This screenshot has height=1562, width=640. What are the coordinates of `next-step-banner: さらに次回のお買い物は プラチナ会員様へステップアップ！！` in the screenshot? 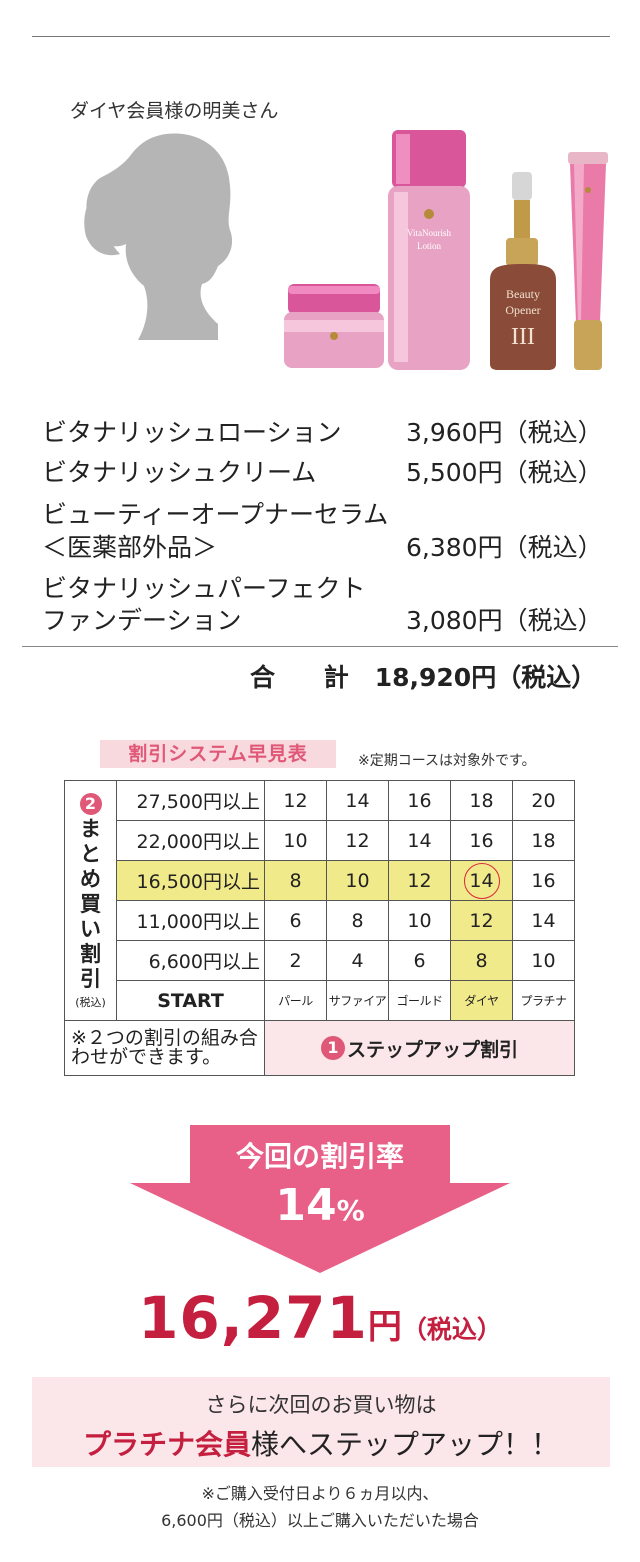 It's located at (321, 1422).